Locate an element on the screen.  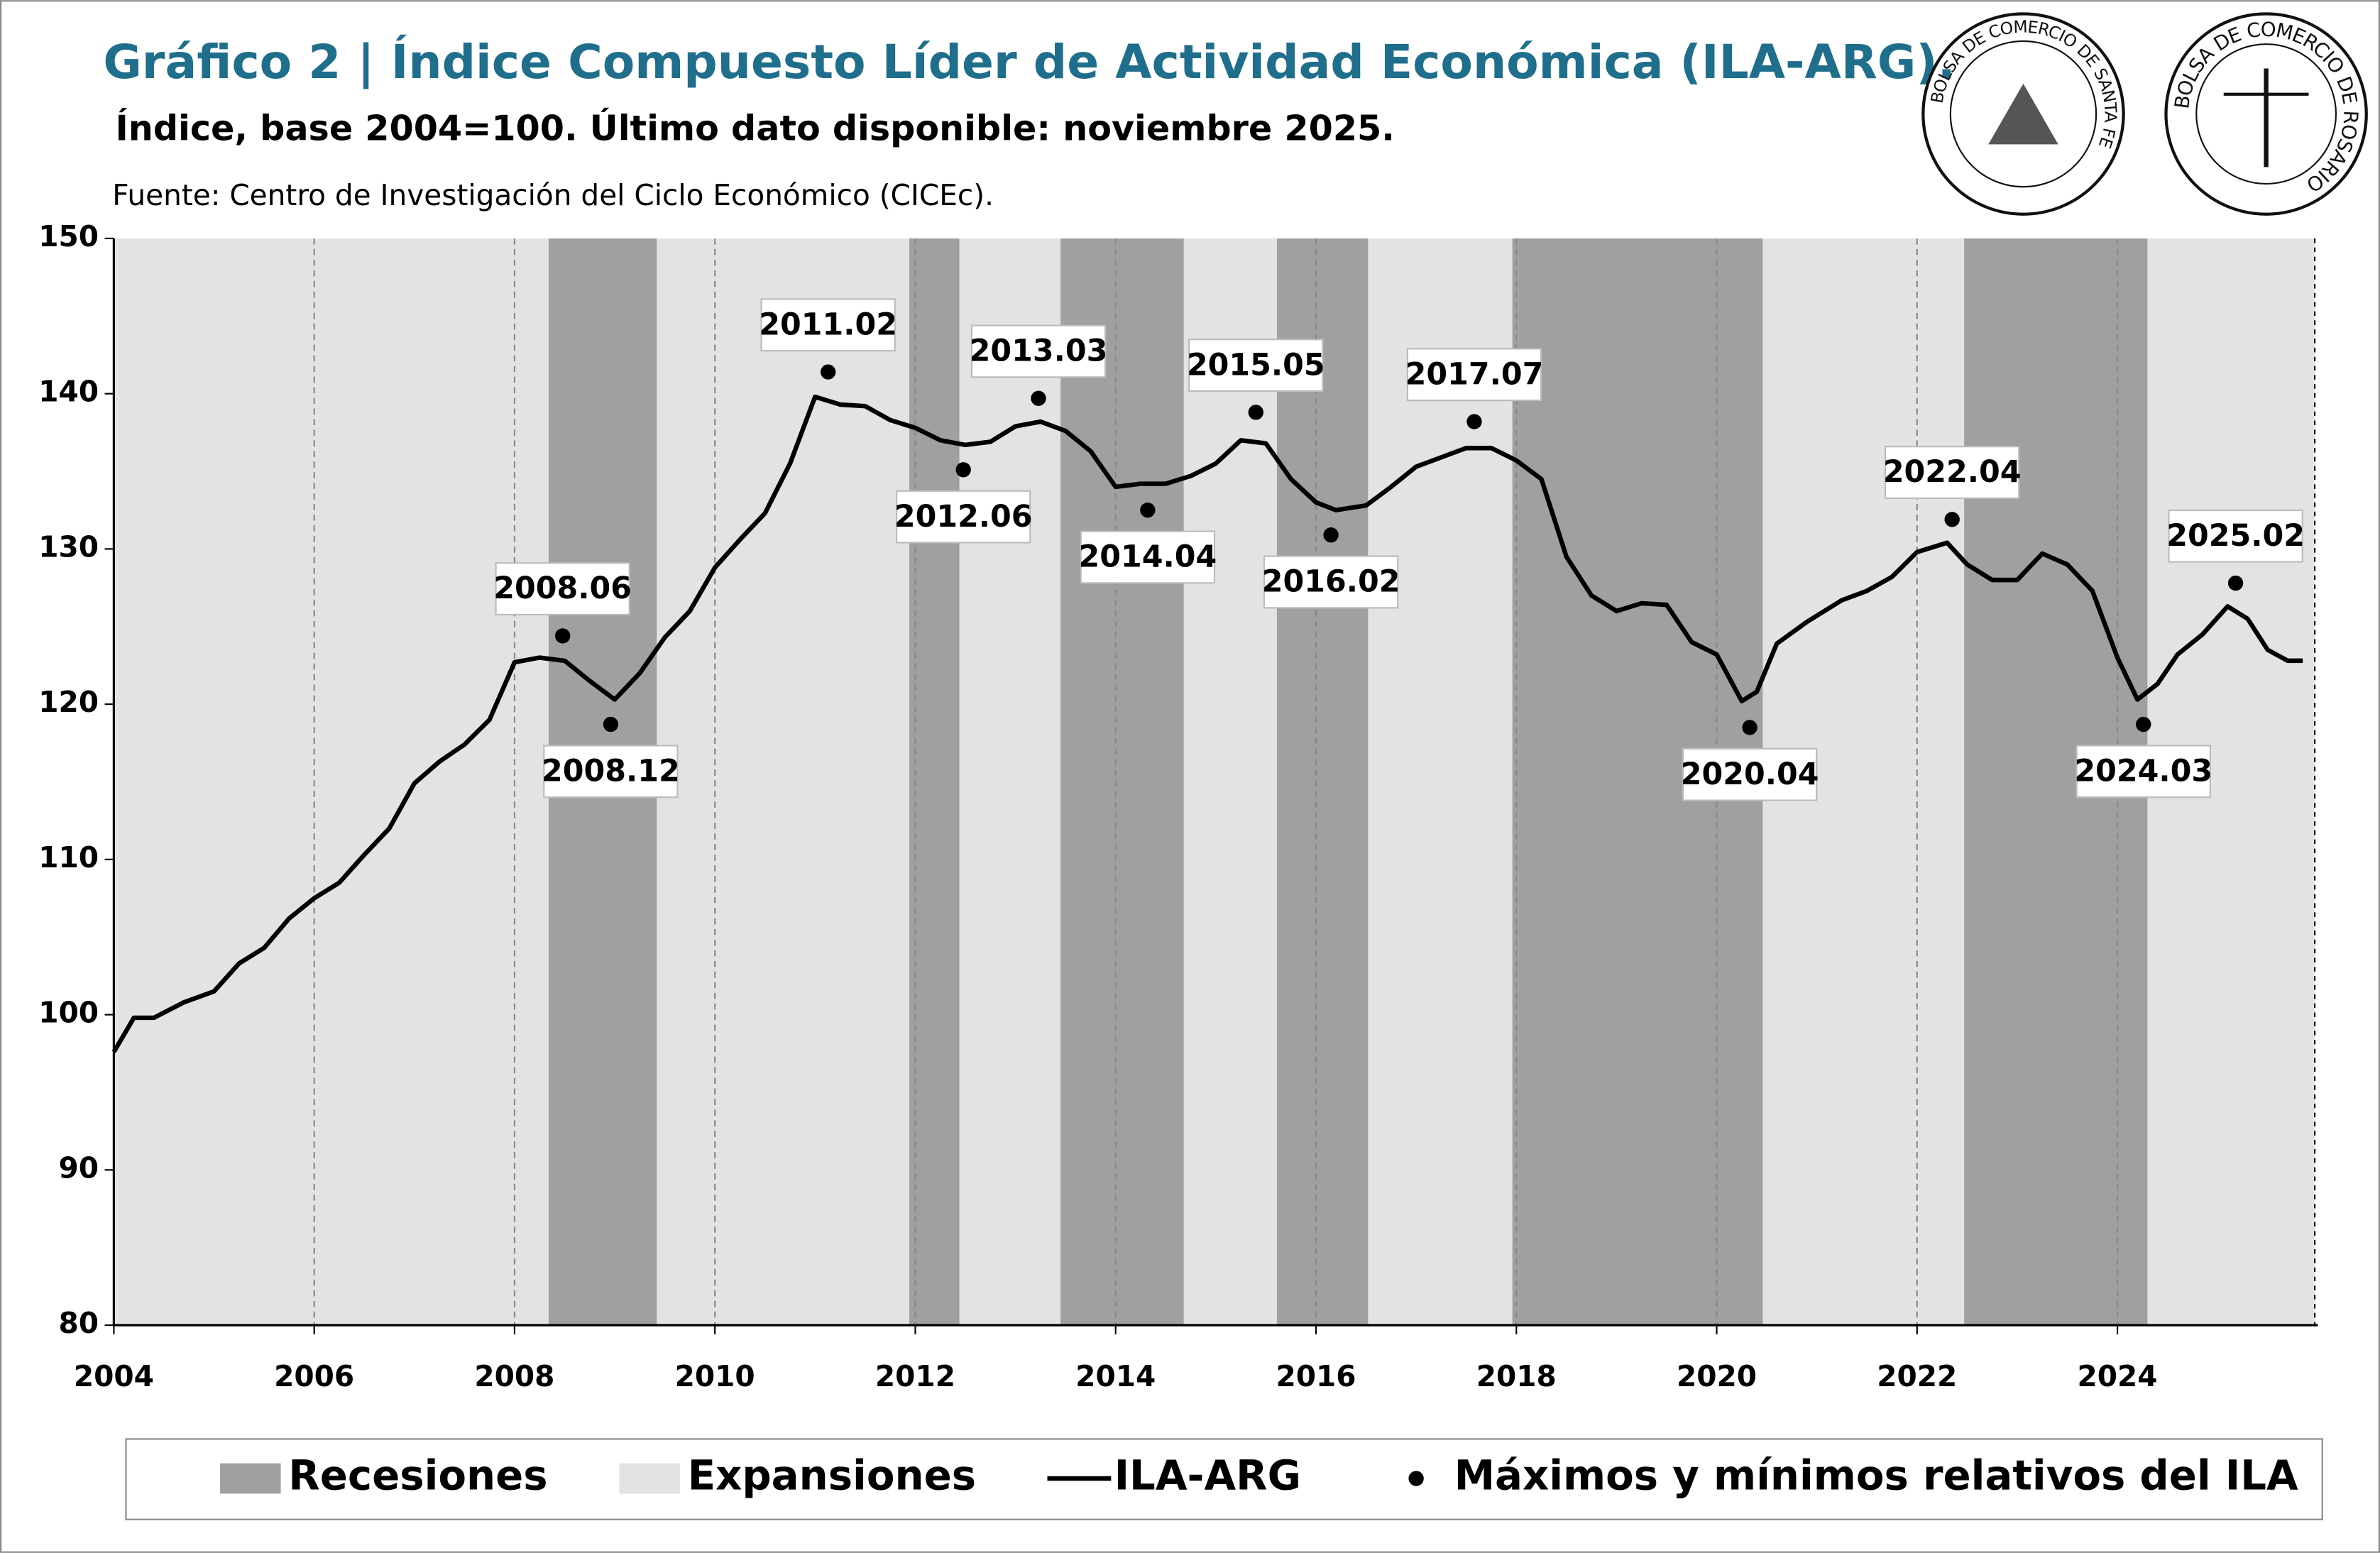
extremum-label: 2008.12 is located at coordinates (611, 771).